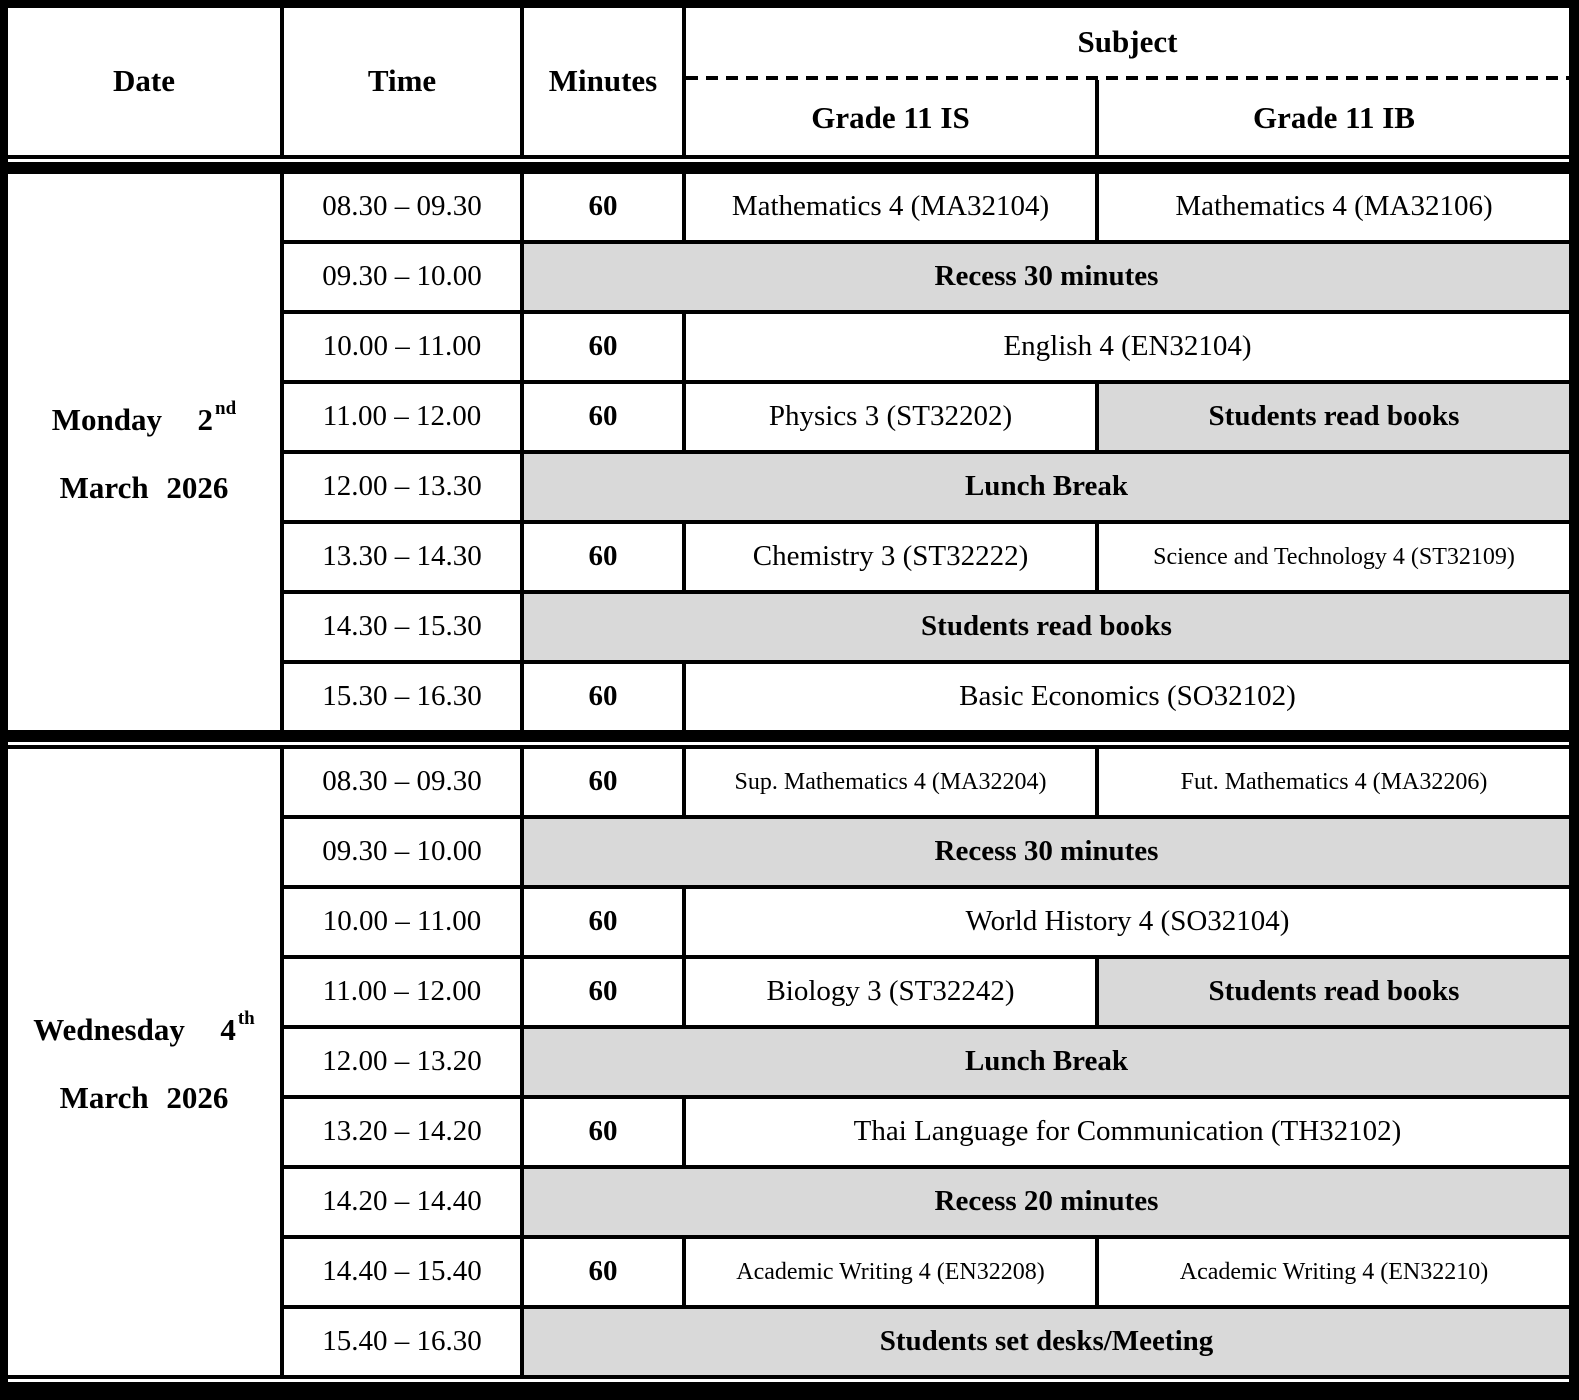 Image resolution: width=1579 pixels, height=1400 pixels. Describe the element at coordinates (1334, 557) in the screenshot. I see `subject-cell-ib: Science and Technology 4 (ST32109)` at that location.